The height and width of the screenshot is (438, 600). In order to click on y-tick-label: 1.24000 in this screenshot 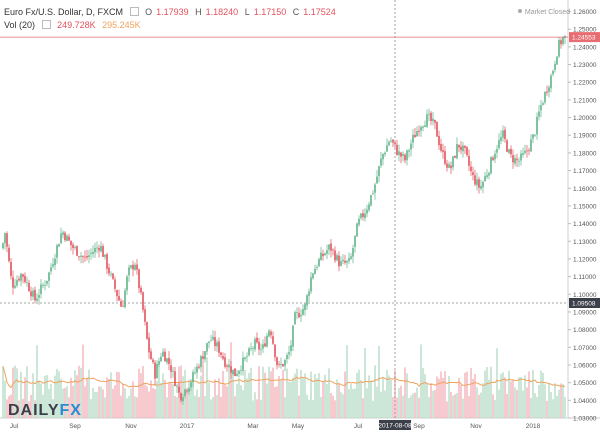, I will do `click(585, 47)`.